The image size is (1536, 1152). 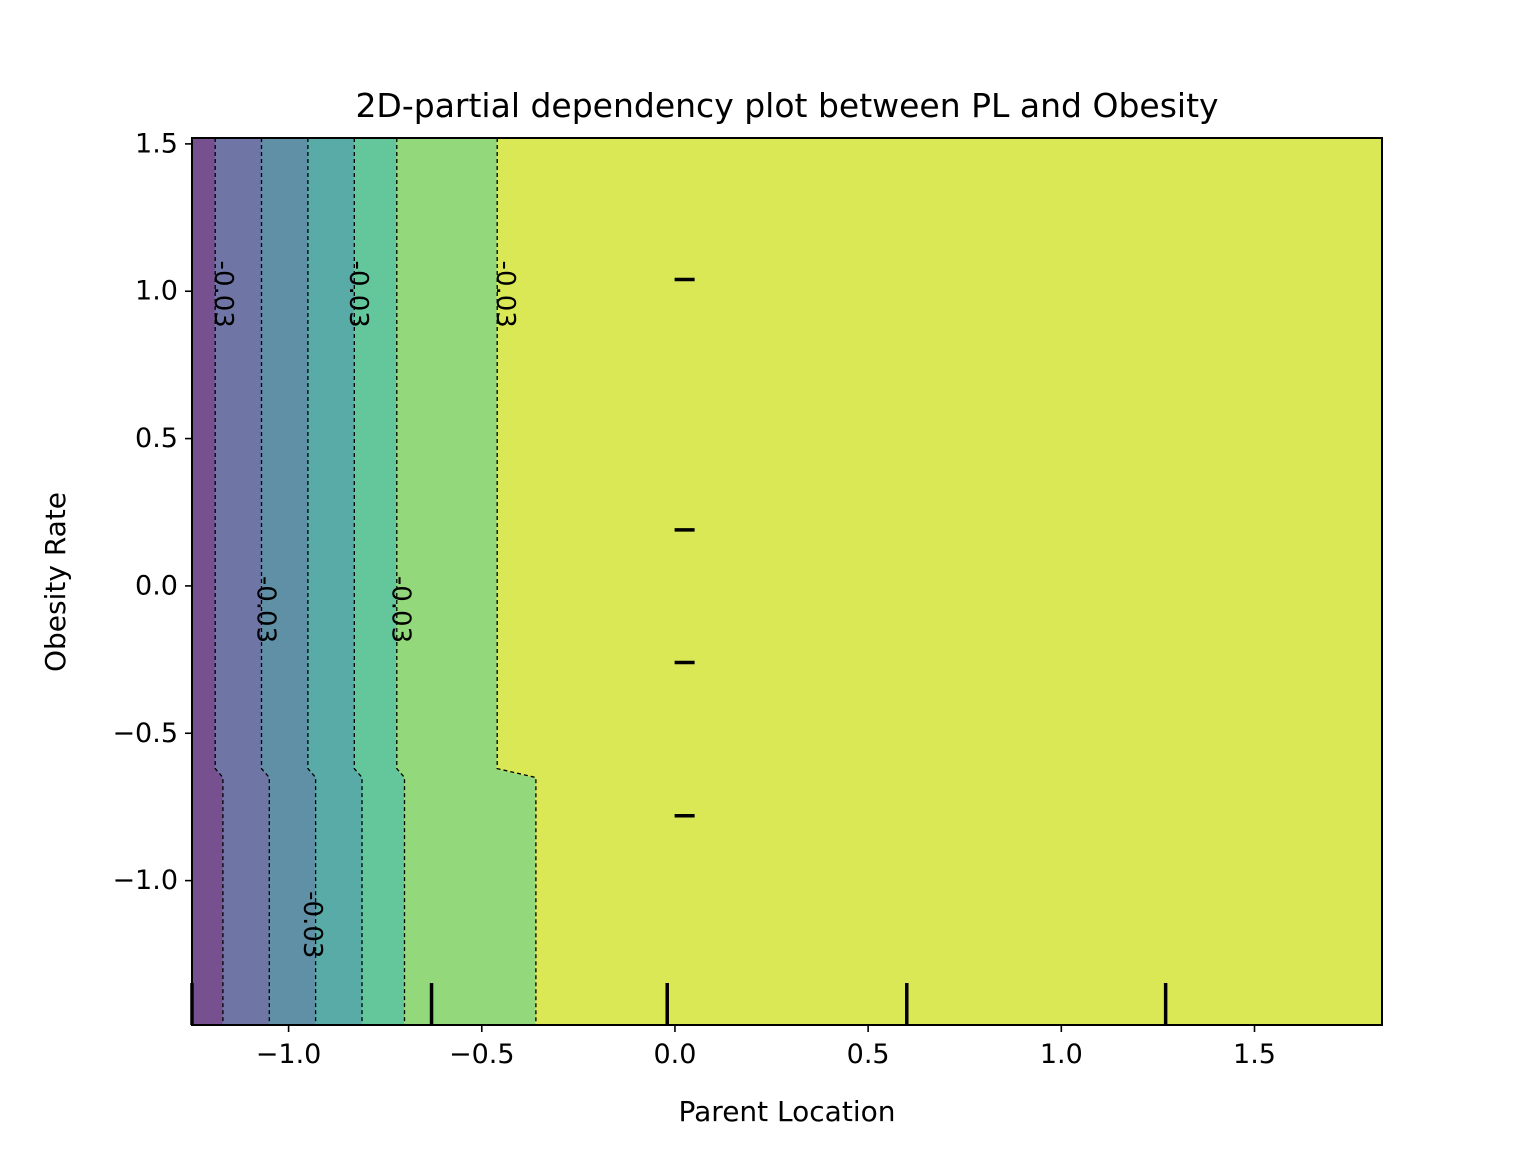 I want to click on y-axis-ticks: −1.0 −0.5 0.0 0.5 1.0 1.5, so click(x=152, y=512).